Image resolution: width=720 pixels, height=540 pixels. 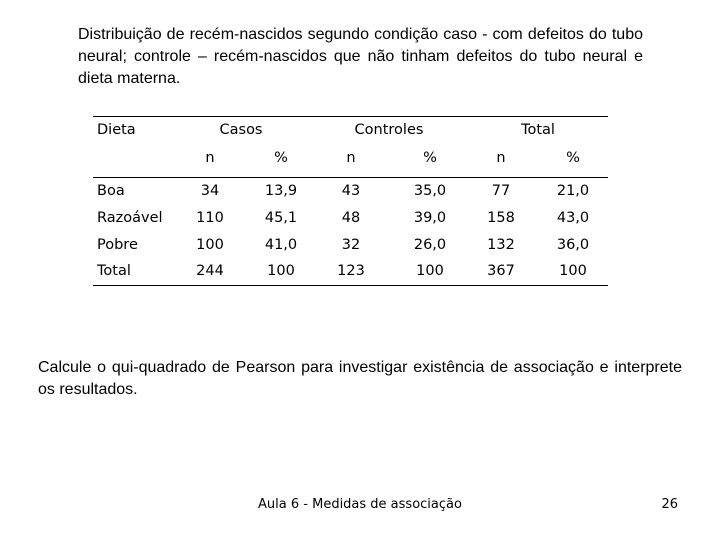 What do you see at coordinates (501, 245) in the screenshot?
I see `table-cell: 132` at bounding box center [501, 245].